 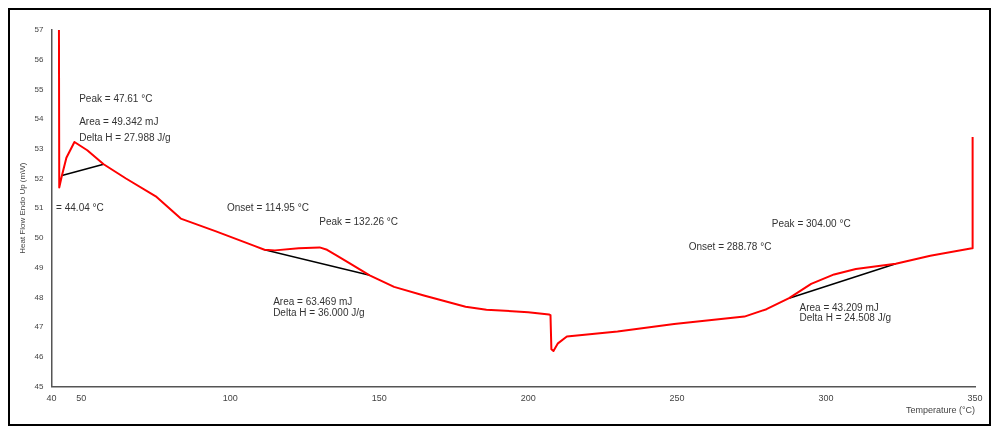 I want to click on y-tick-label: 50, so click(x=39, y=238).